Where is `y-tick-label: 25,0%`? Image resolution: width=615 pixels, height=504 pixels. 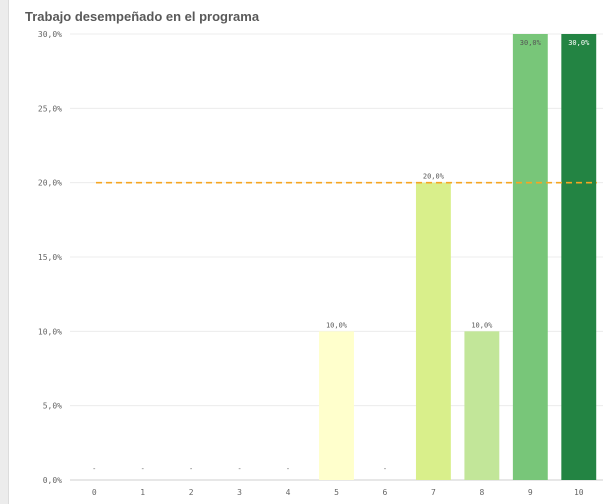
y-tick-label: 25,0% is located at coordinates (50, 108).